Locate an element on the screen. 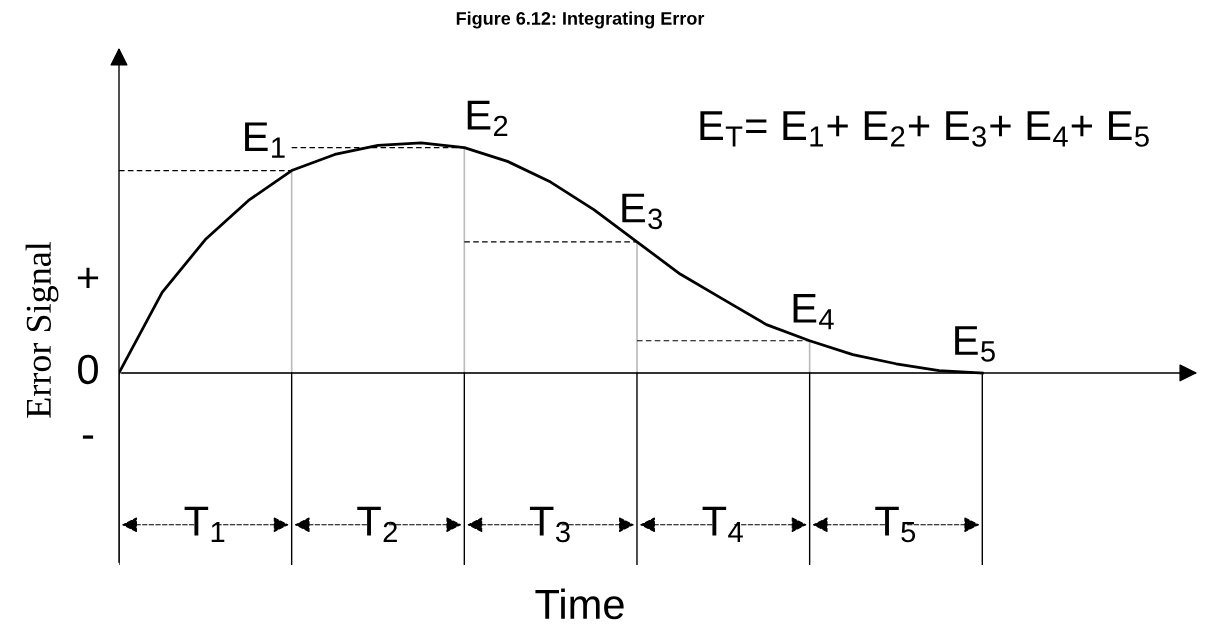 This screenshot has height=631, width=1207. text: T$_{3}$ is located at coordinates (549, 524).